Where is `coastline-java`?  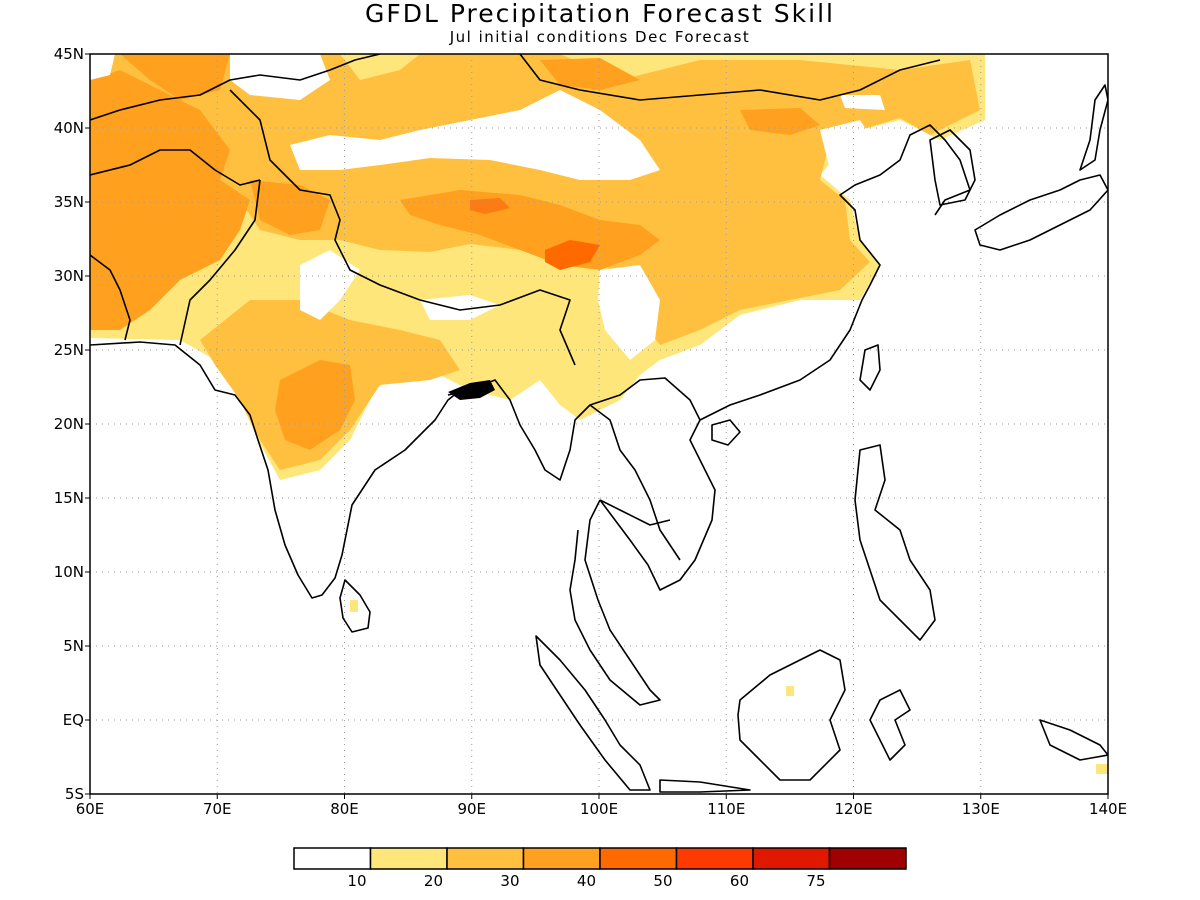 coastline-java is located at coordinates (705, 786).